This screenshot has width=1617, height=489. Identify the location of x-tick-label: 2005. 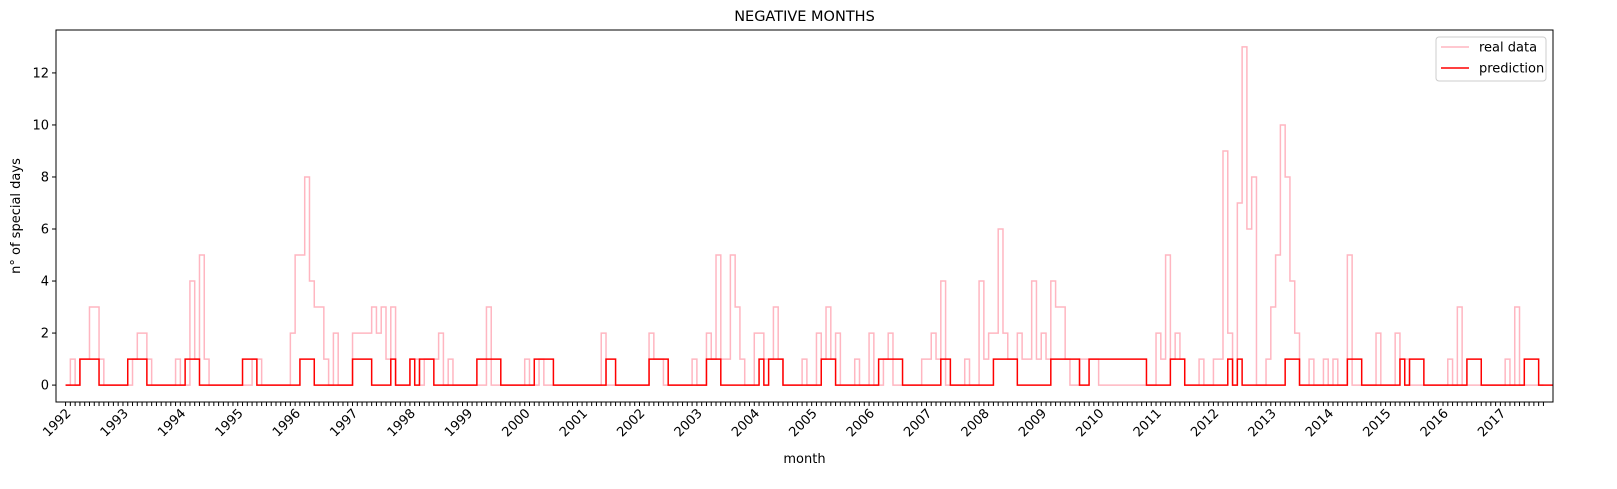
(803, 423).